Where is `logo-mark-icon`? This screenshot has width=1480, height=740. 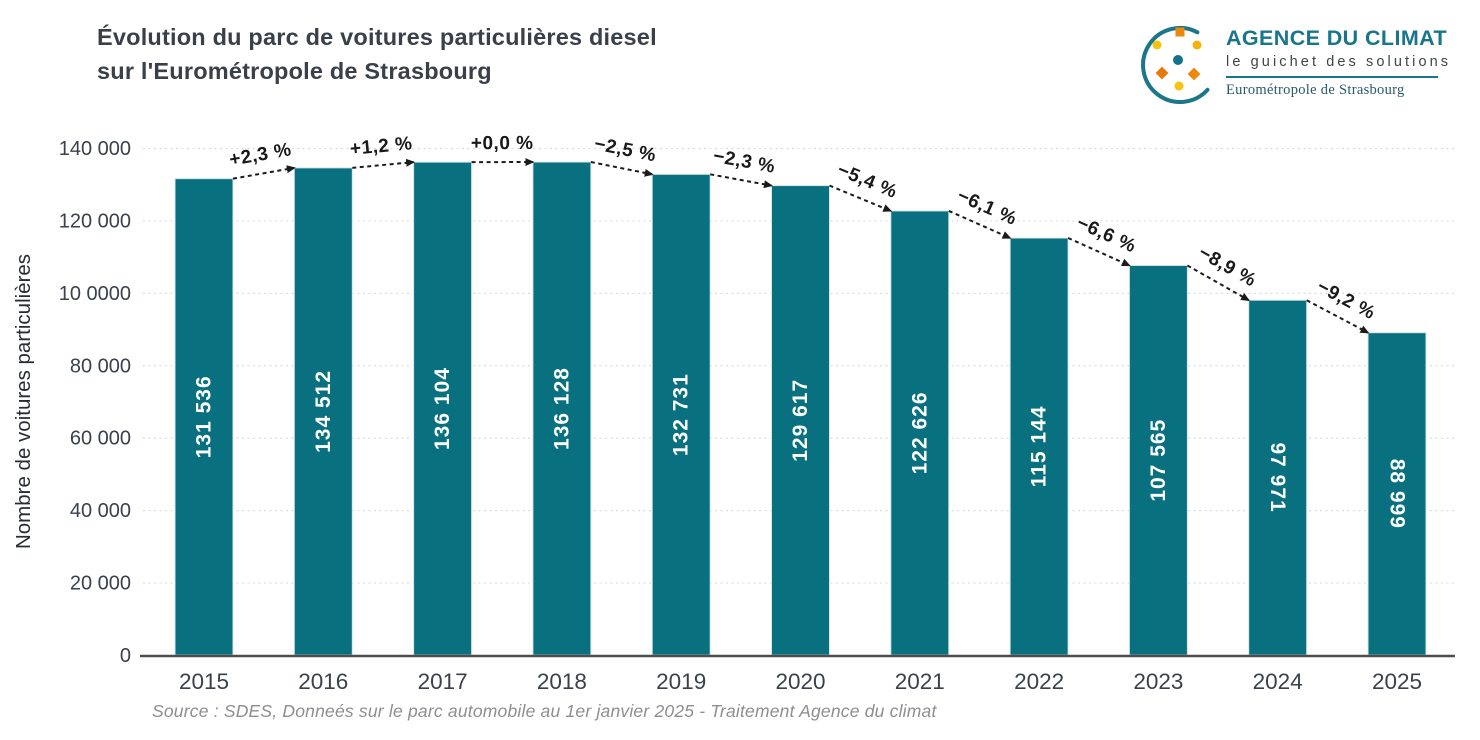 logo-mark-icon is located at coordinates (1175, 65).